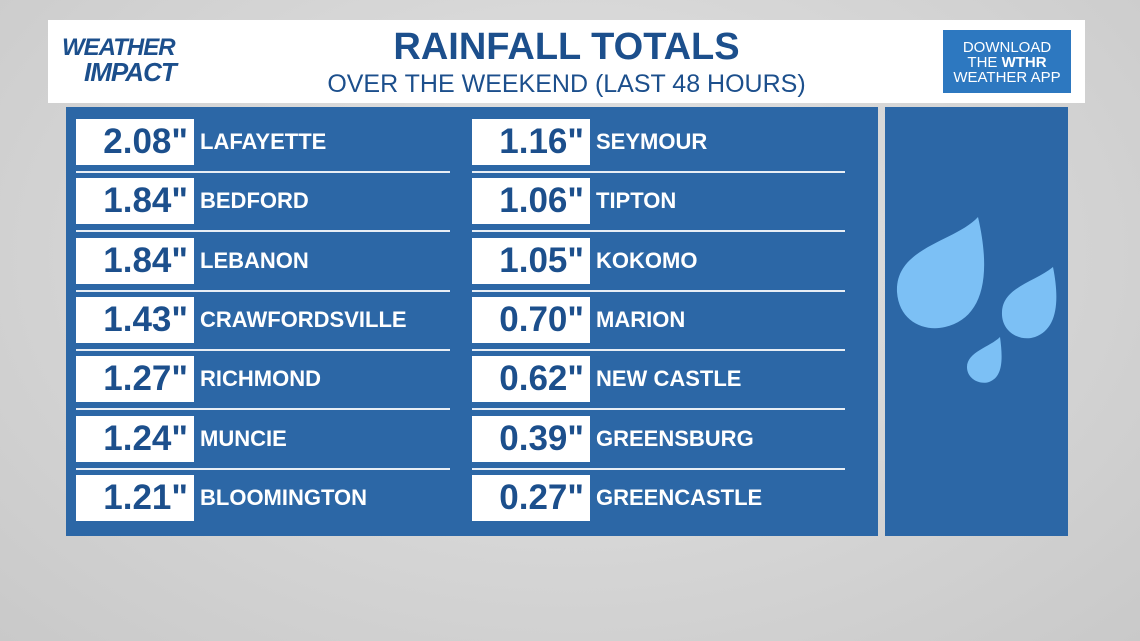  Describe the element at coordinates (135, 438) in the screenshot. I see `rain-amount: 1.24"` at that location.